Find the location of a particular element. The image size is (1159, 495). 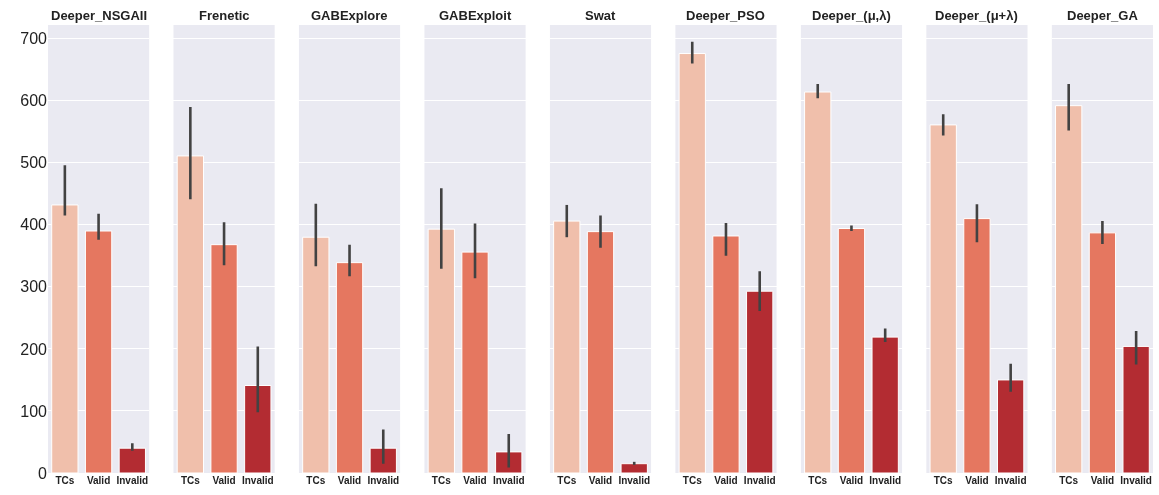

chart-title: GABExplore is located at coordinates (349, 15).